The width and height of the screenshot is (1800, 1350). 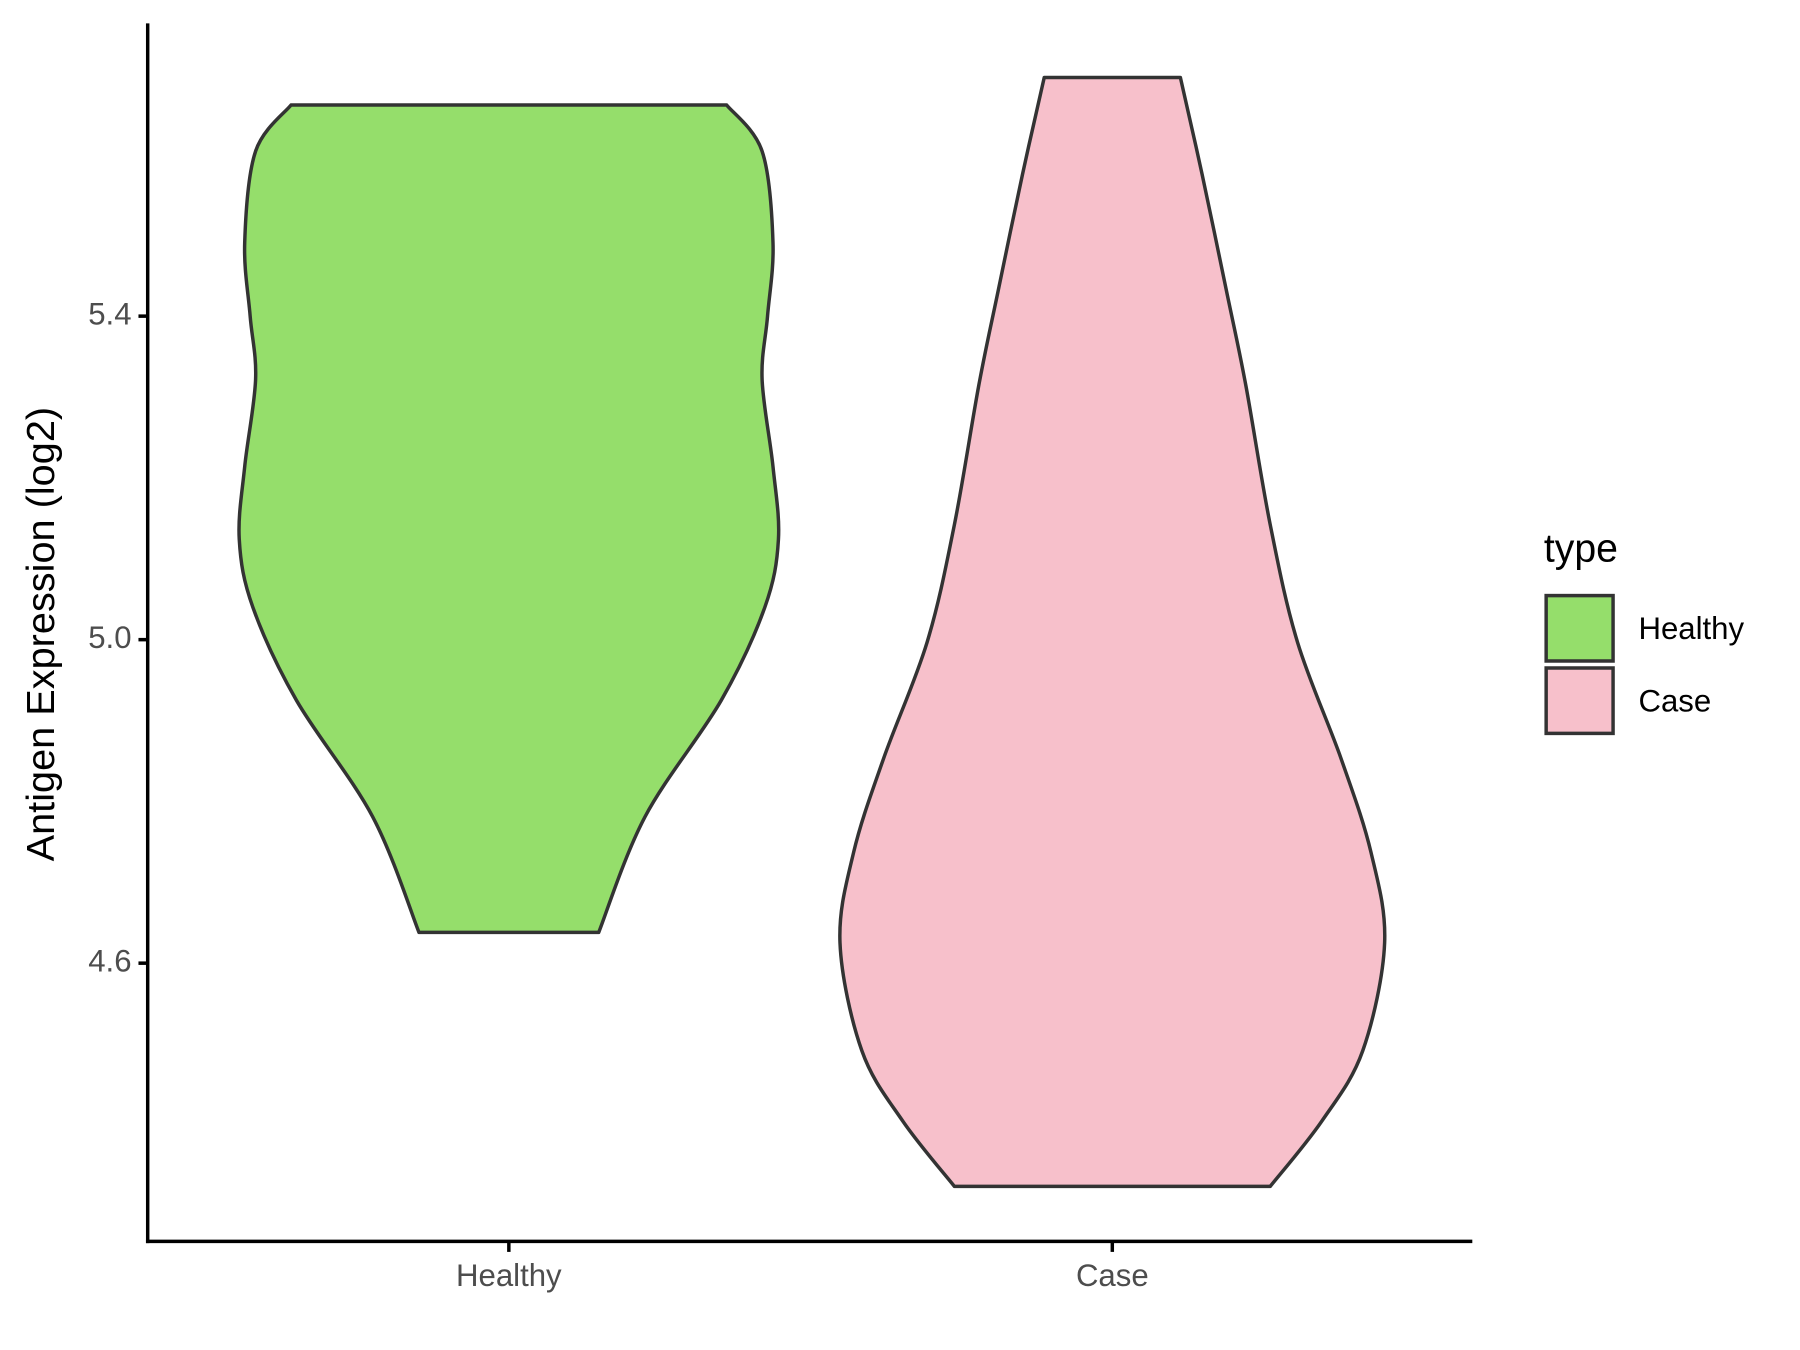 What do you see at coordinates (109, 960) in the screenshot?
I see `y-tick-label: 4.6` at bounding box center [109, 960].